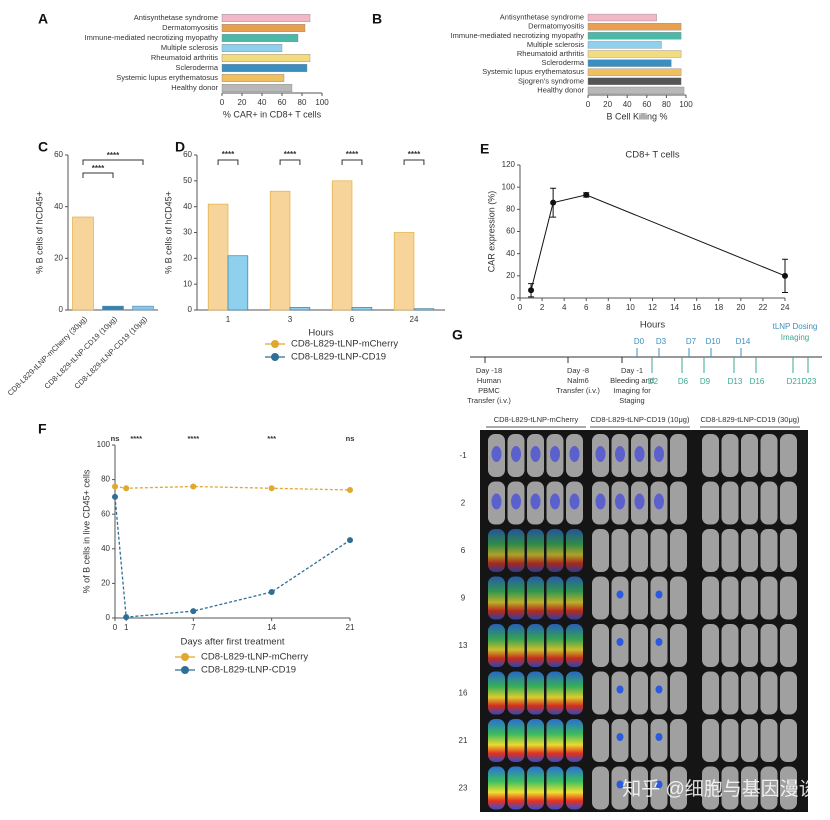 The width and height of the screenshot is (830, 820). Describe the element at coordinates (489, 400) in the screenshot. I see `event-label: Transfer (i.v.)` at that location.